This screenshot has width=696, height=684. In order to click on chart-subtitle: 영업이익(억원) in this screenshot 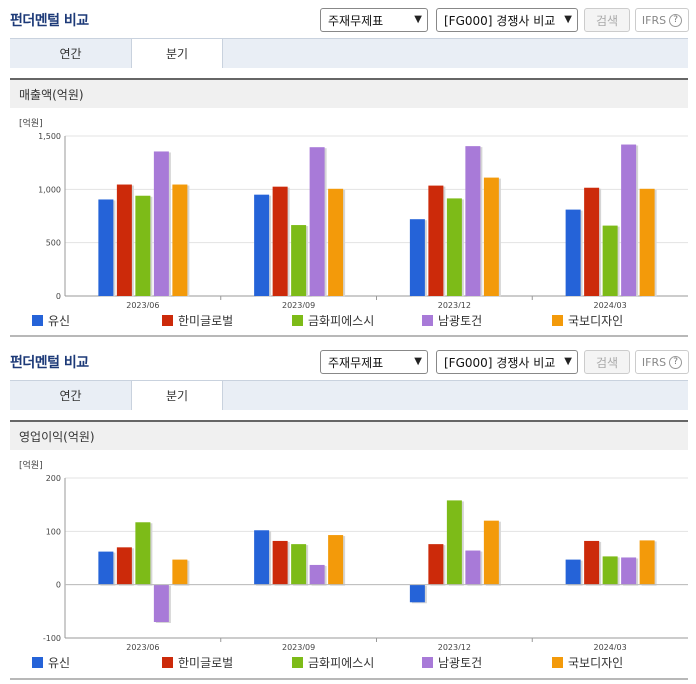, I will do `click(349, 435)`.